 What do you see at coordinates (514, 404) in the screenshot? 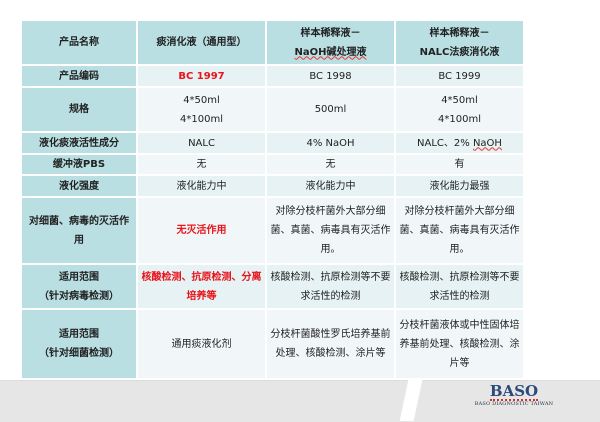
I see `logo-tagline: BASO DIAGNOSTIC TAIWAN` at bounding box center [514, 404].